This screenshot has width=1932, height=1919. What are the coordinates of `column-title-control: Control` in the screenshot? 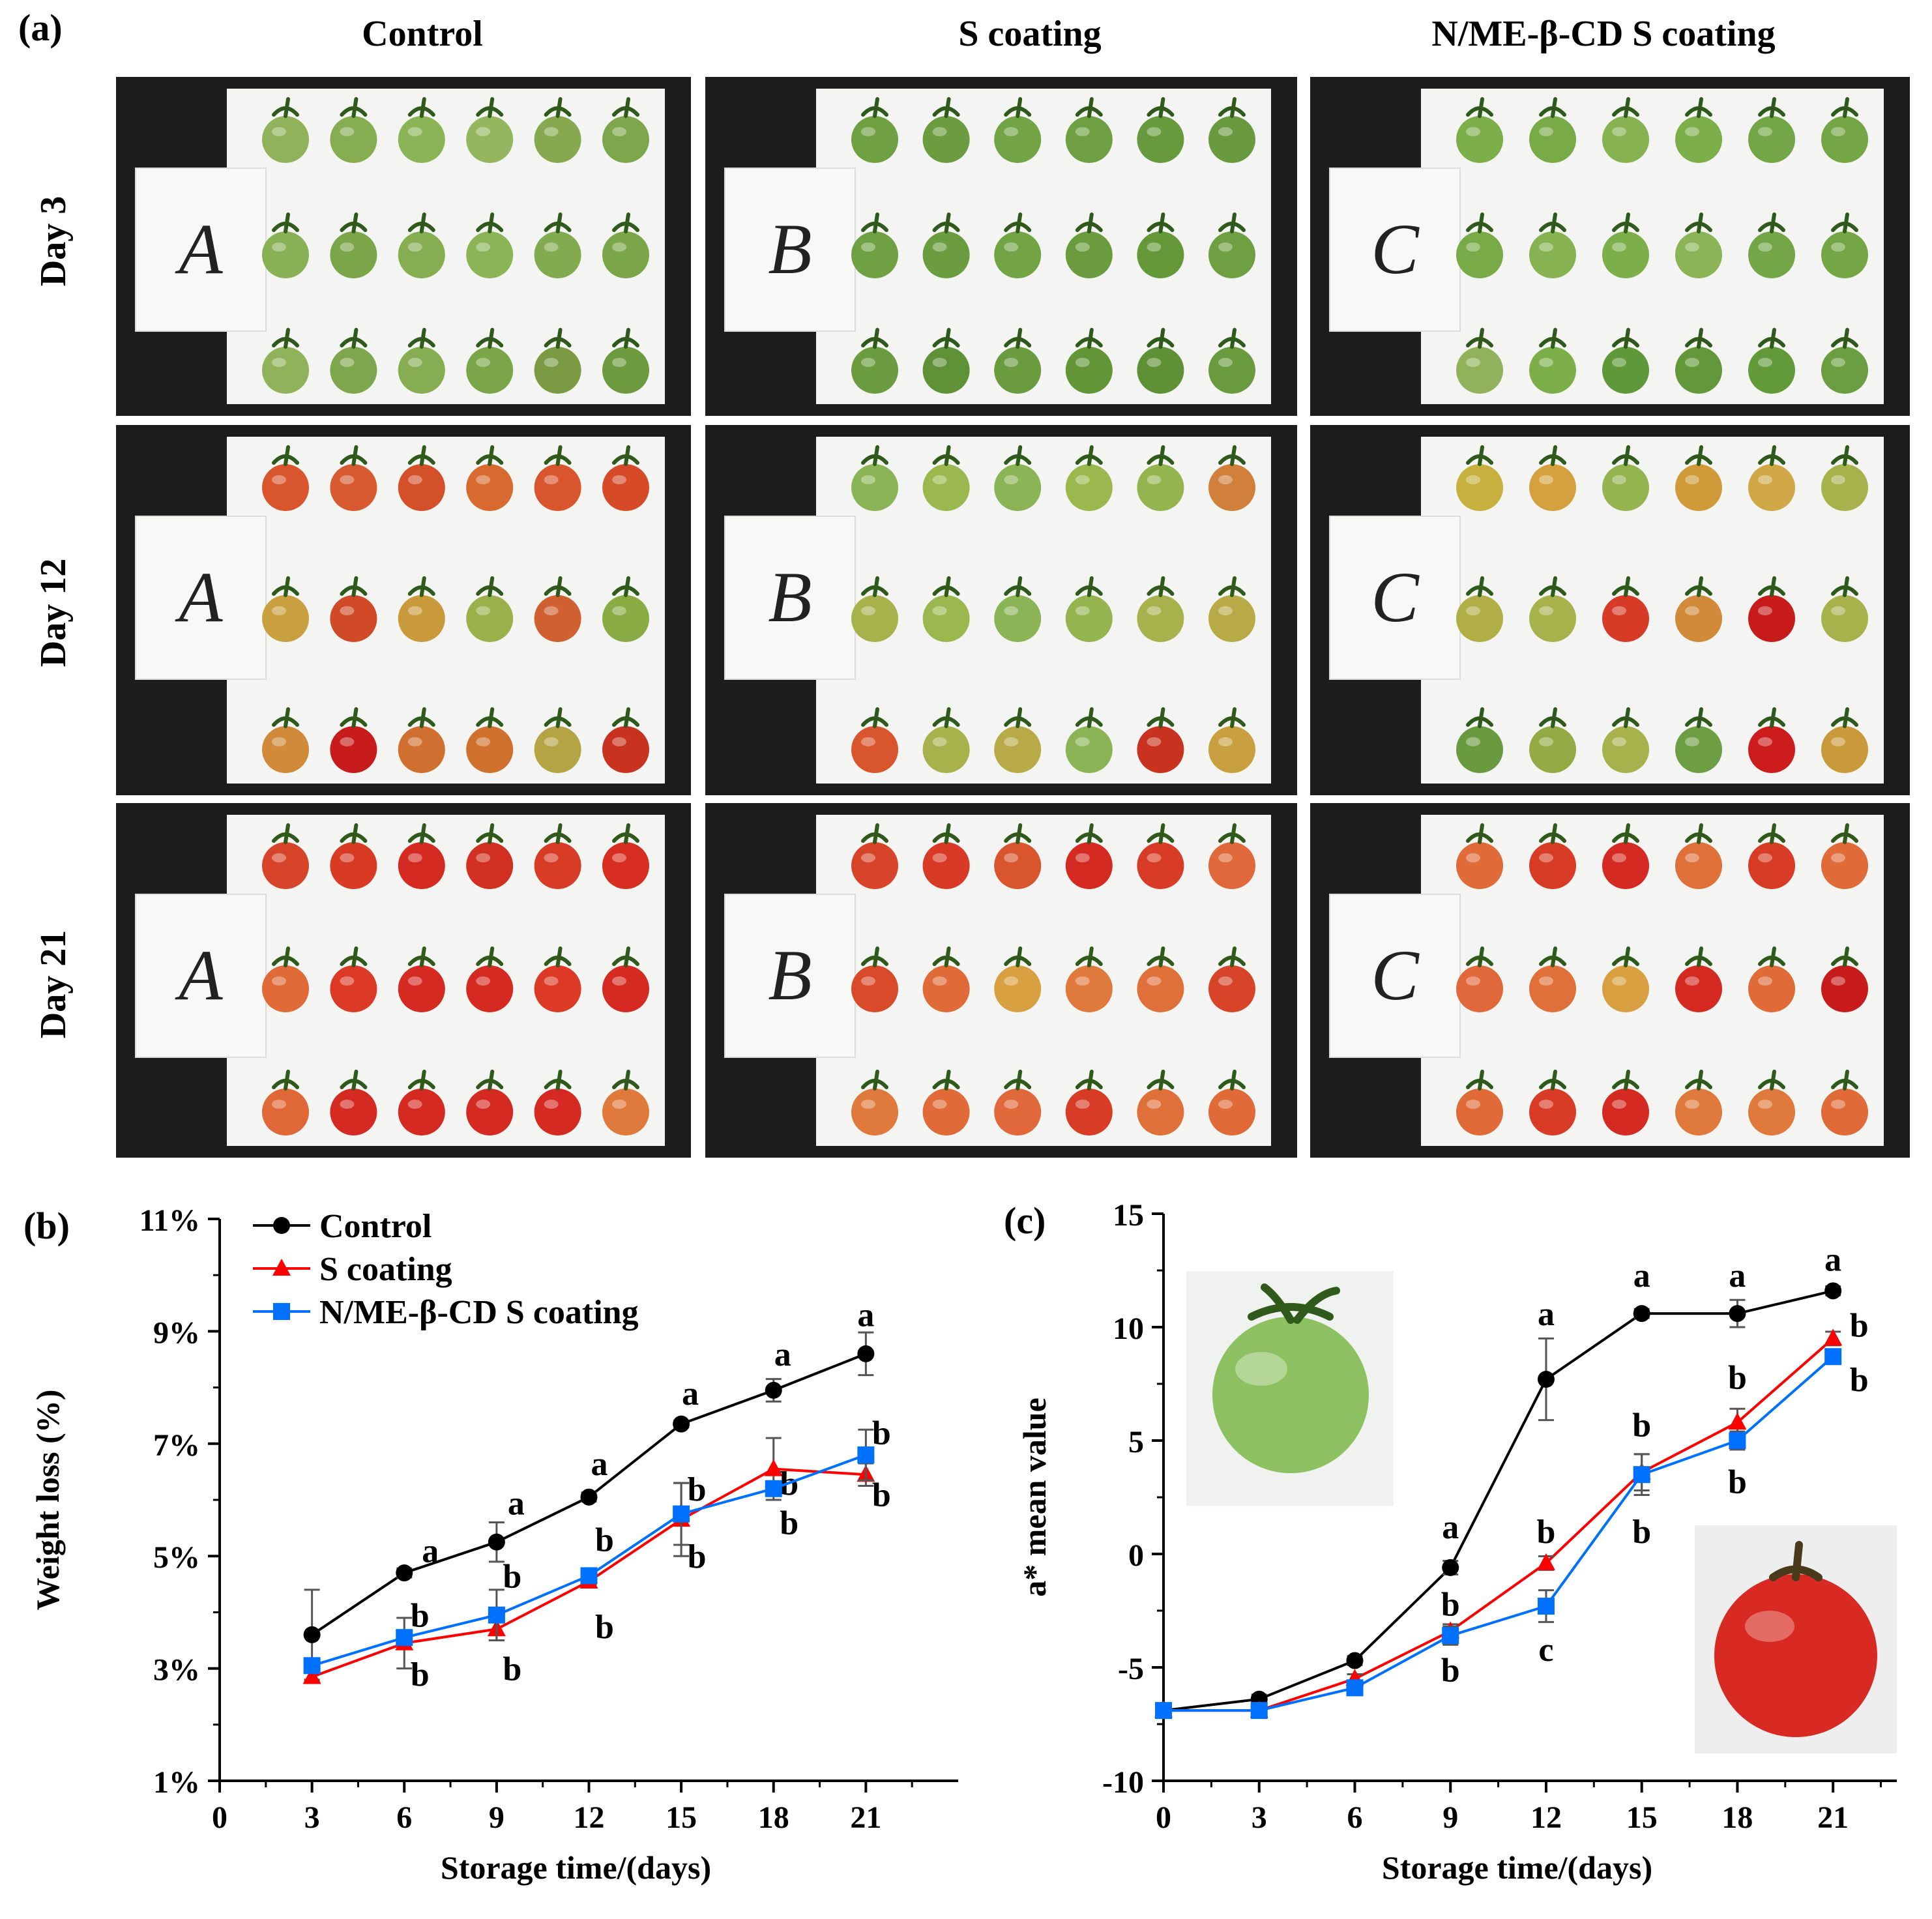 It's located at (422, 34).